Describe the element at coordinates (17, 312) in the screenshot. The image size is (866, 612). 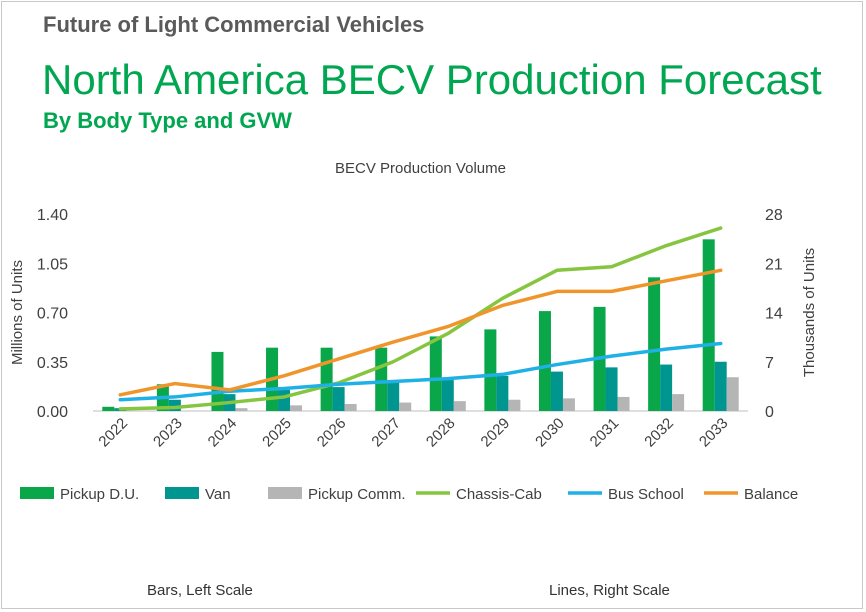
I see `y-axis-title-left: Millions of Units` at that location.